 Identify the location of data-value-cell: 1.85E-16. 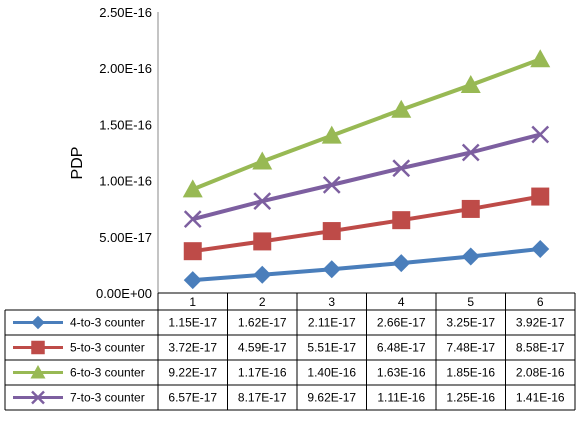
(470, 373).